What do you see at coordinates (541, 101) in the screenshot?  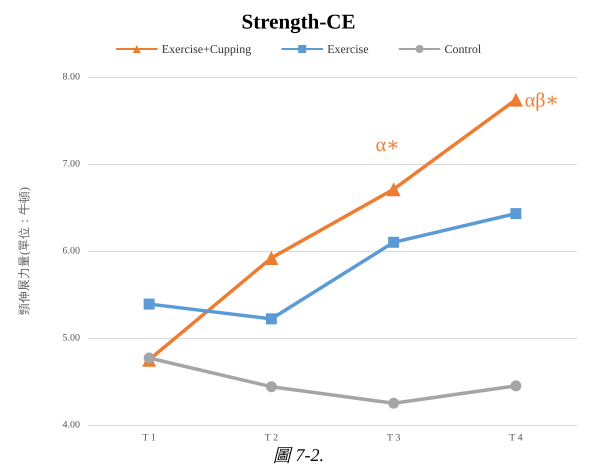 I see `annotation: αβ∗` at bounding box center [541, 101].